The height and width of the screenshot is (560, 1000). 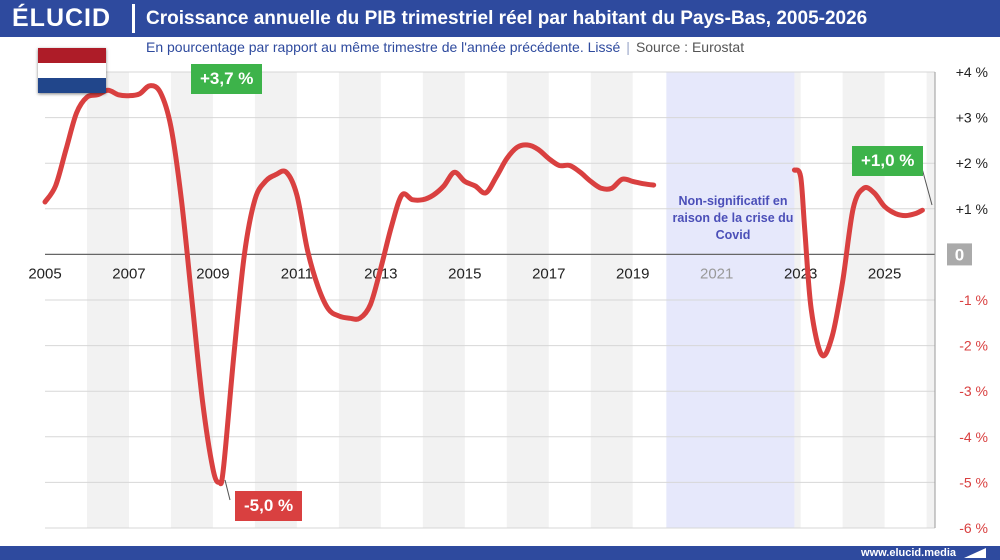 I want to click on x-tick-label: 2021, so click(x=716, y=273).